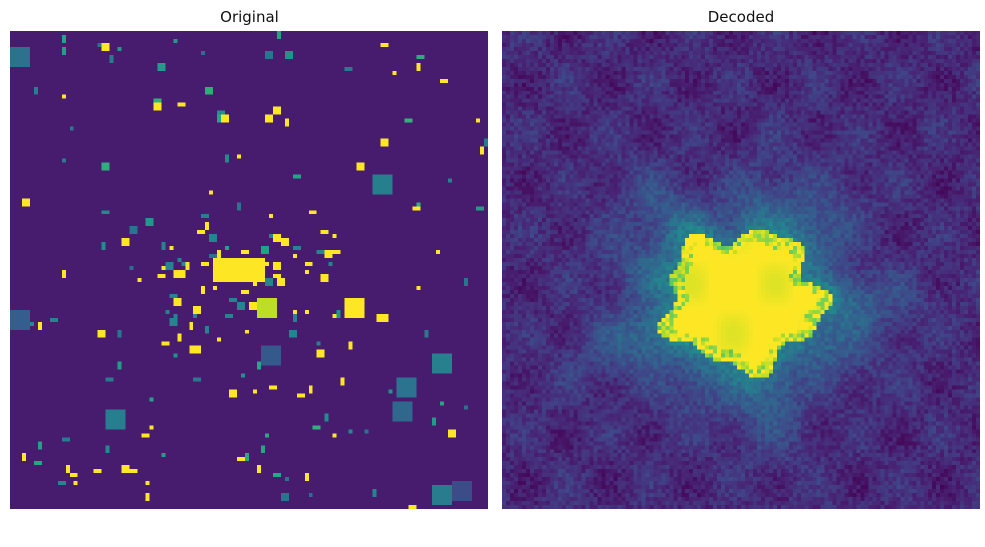 The width and height of the screenshot is (985, 547). Describe the element at coordinates (741, 17) in the screenshot. I see `decoded-panel-title: Decoded` at that location.